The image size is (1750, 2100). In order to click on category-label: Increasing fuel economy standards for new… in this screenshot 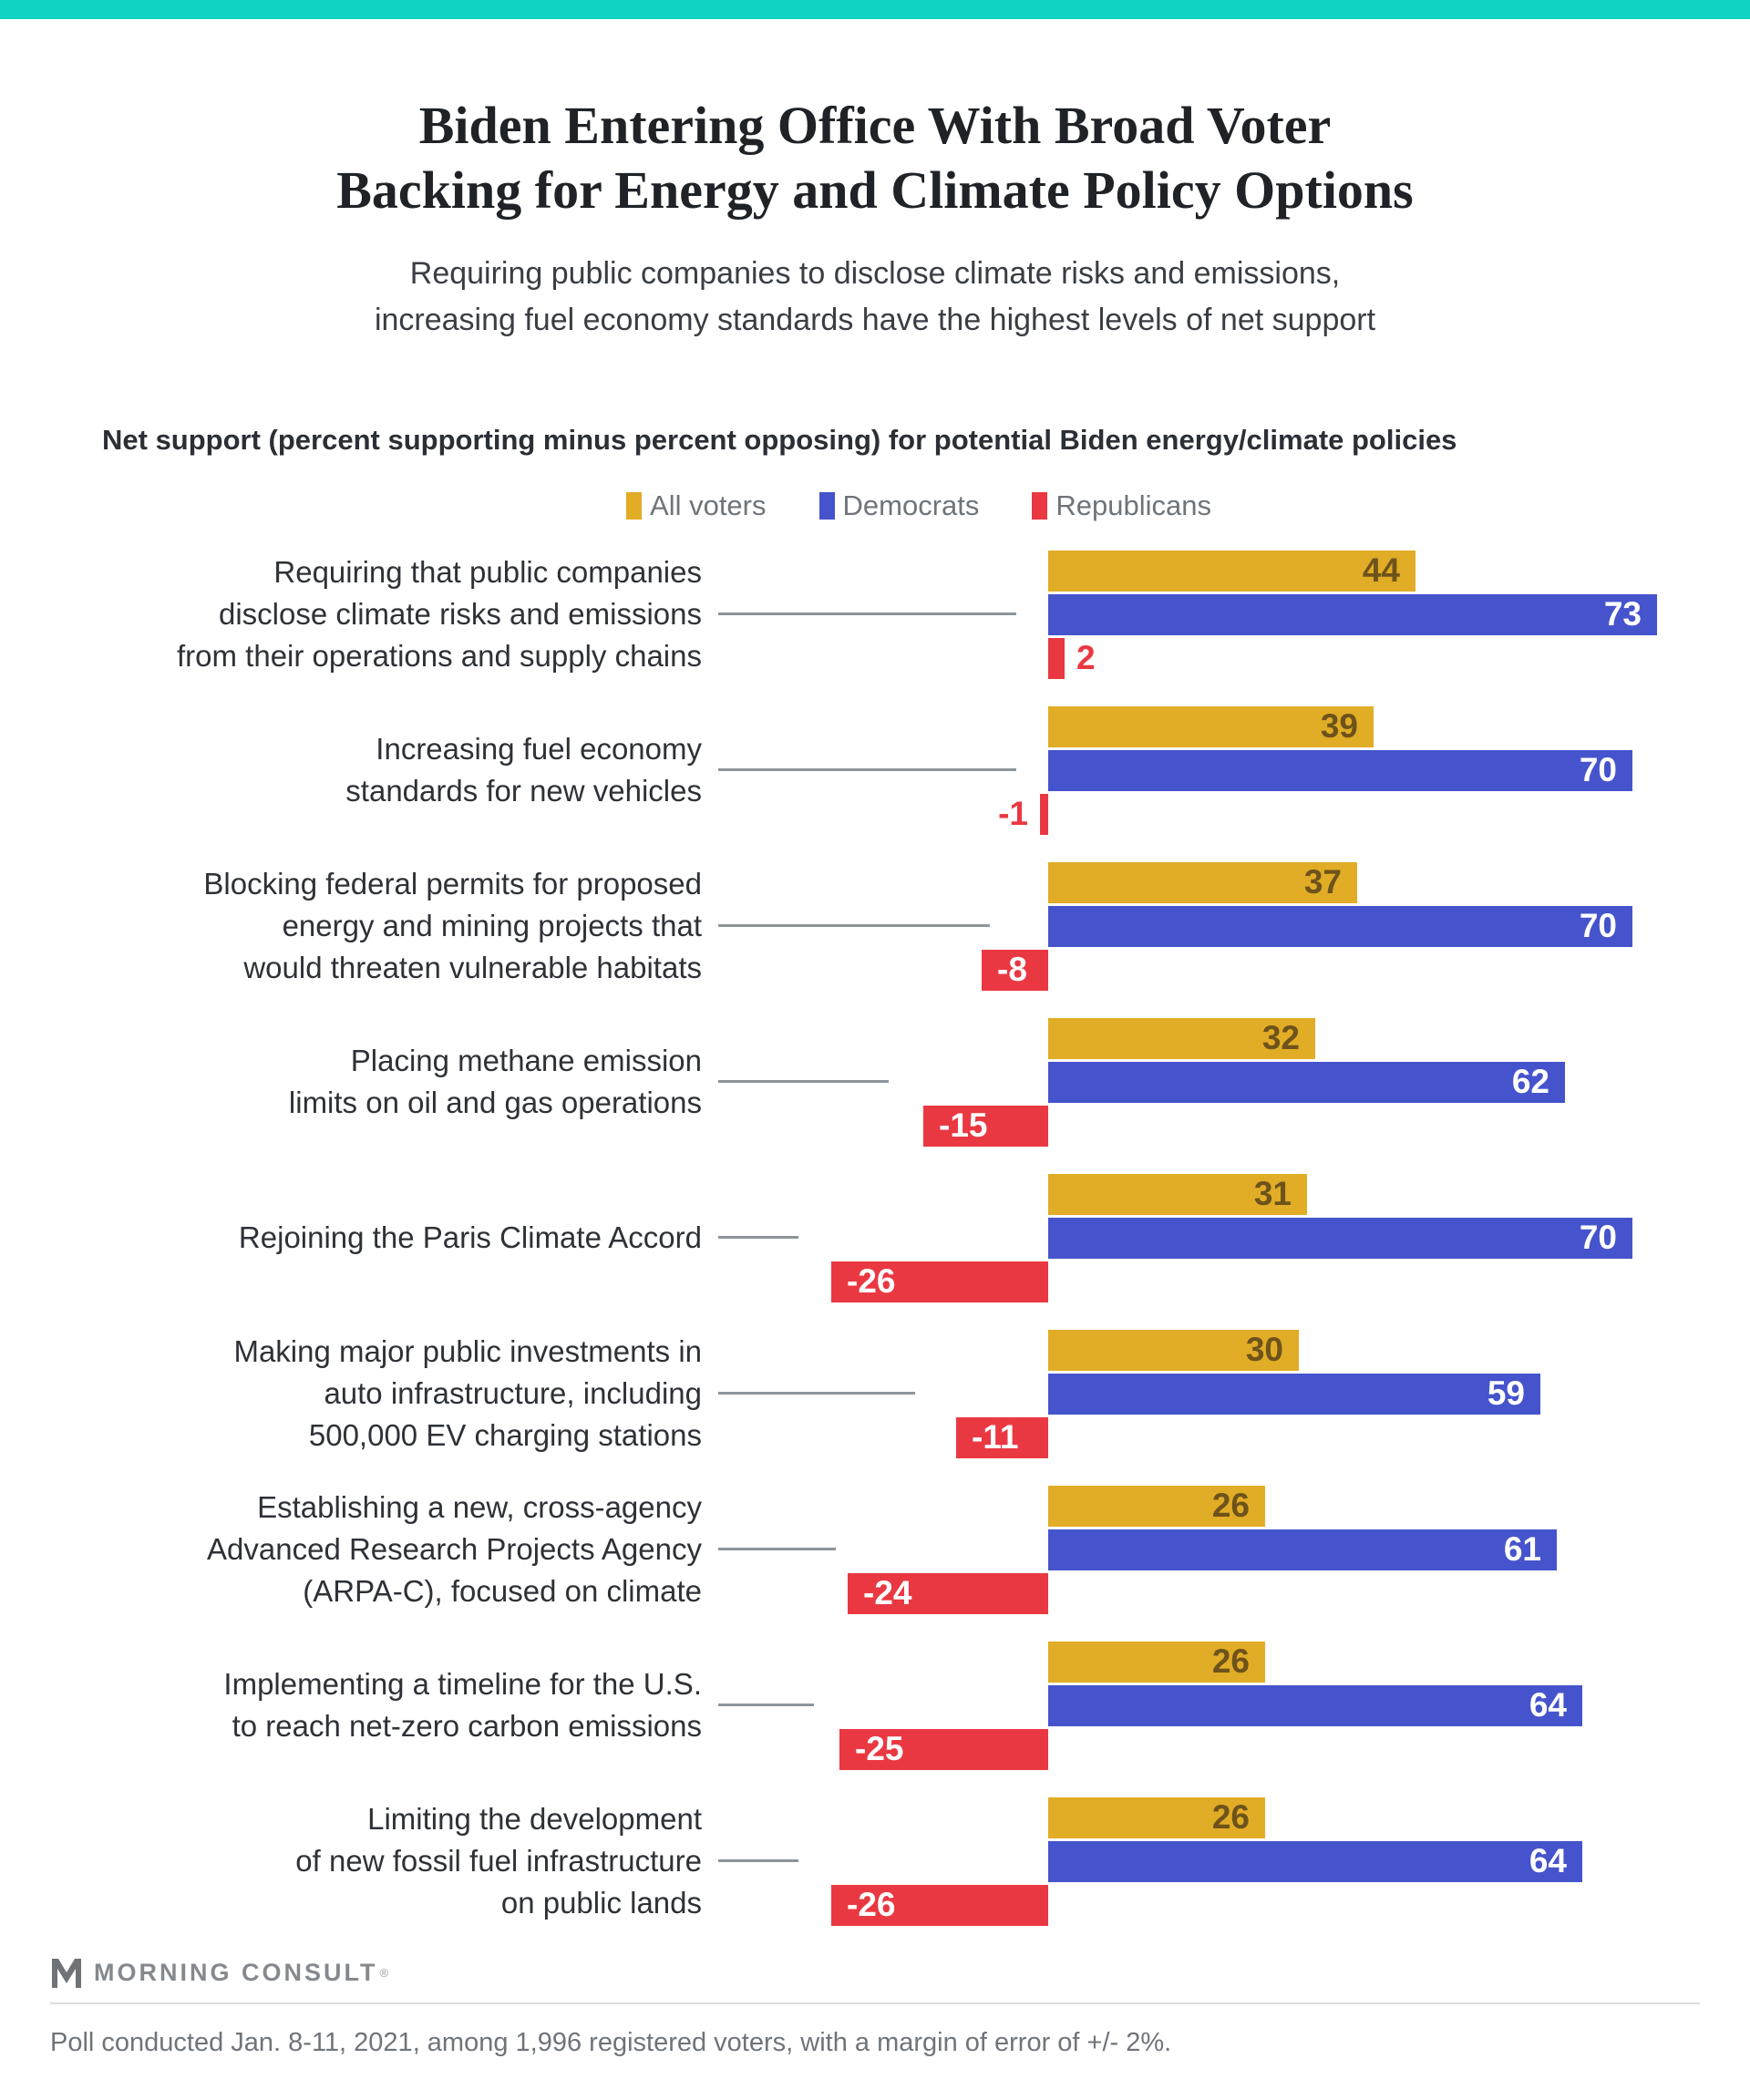, I will do `click(524, 770)`.